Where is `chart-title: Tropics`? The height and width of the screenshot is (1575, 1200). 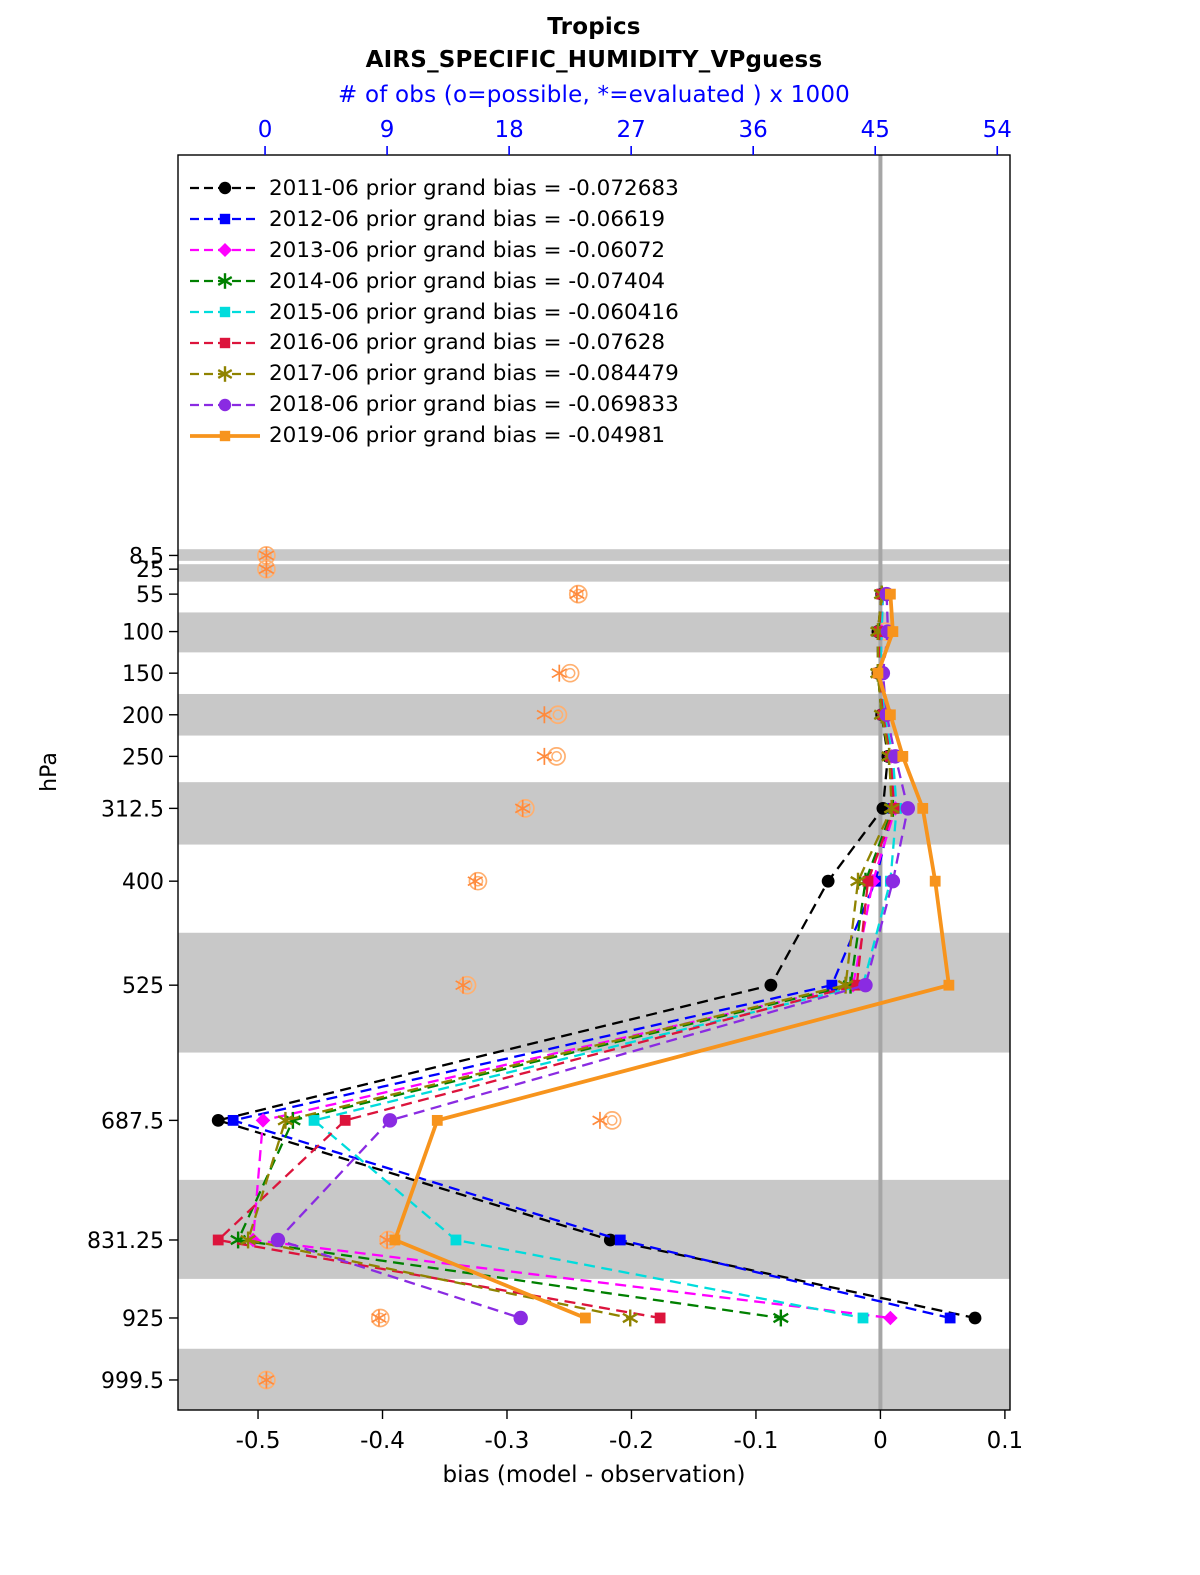
chart-title: Tropics is located at coordinates (594, 27).